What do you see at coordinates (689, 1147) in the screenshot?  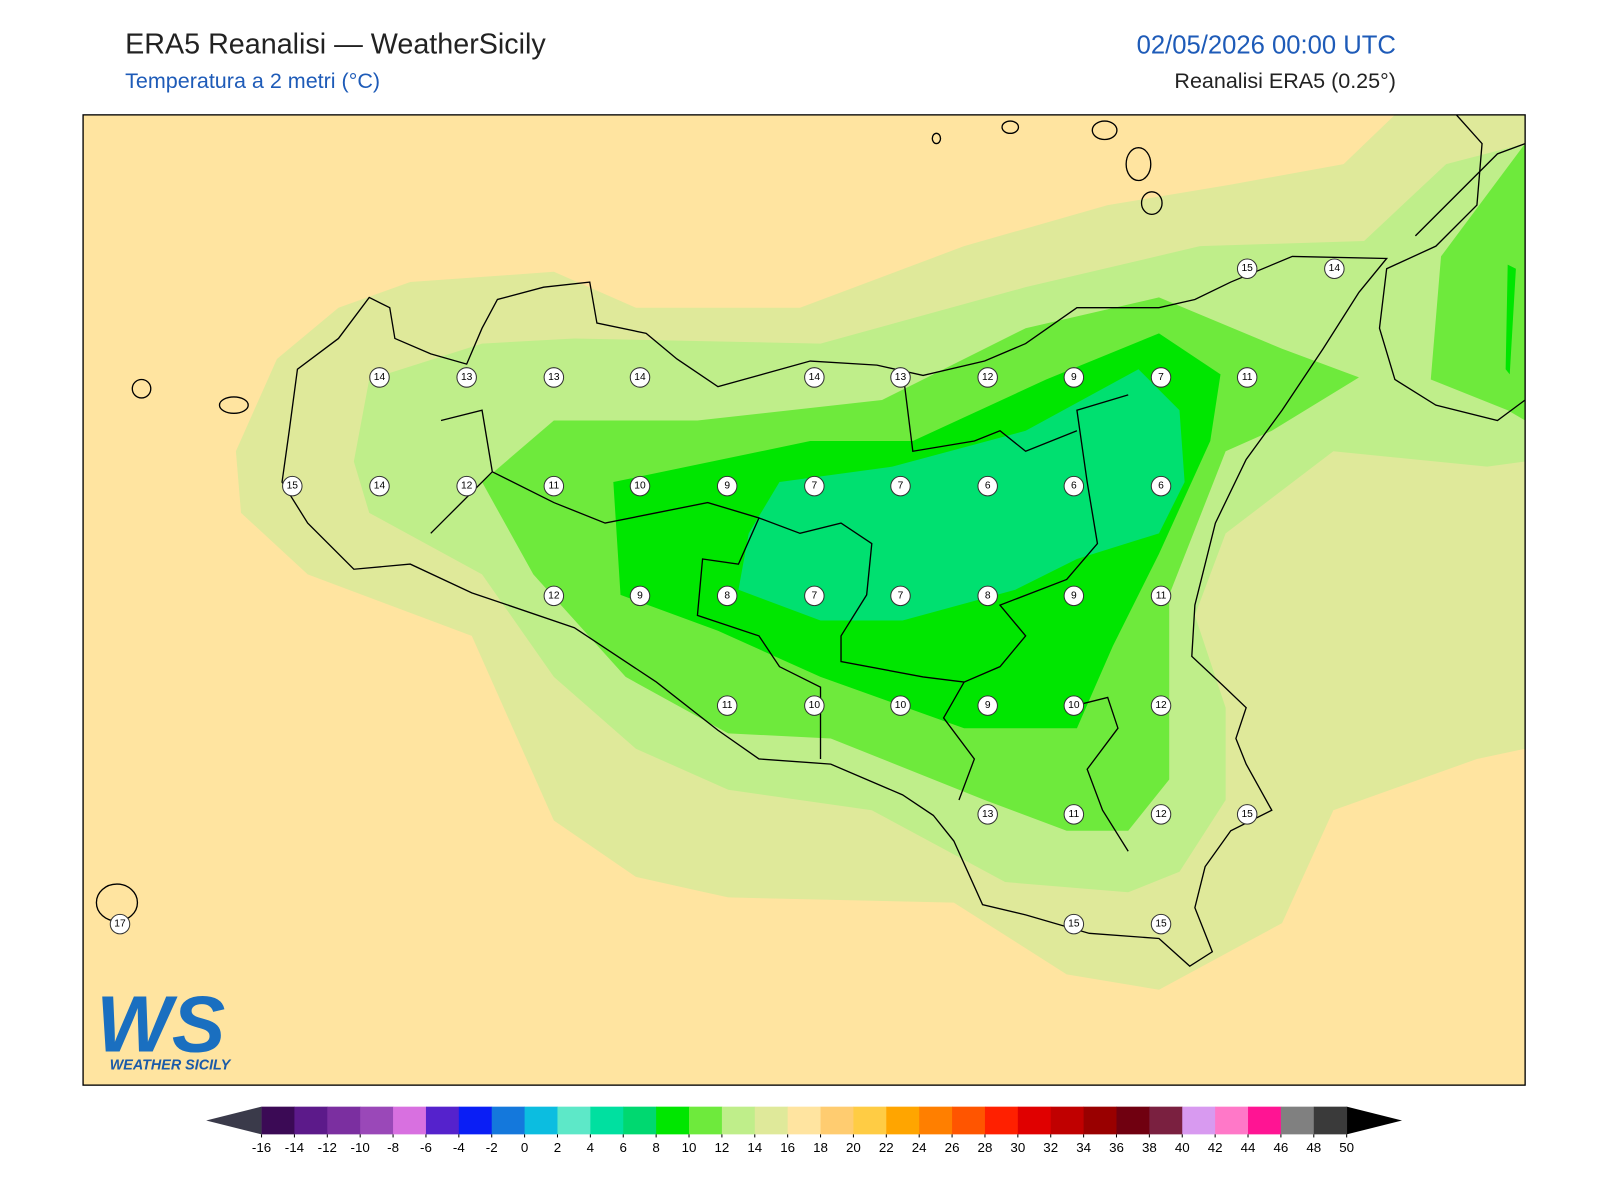 I see `colorbar-tick-label: 10` at bounding box center [689, 1147].